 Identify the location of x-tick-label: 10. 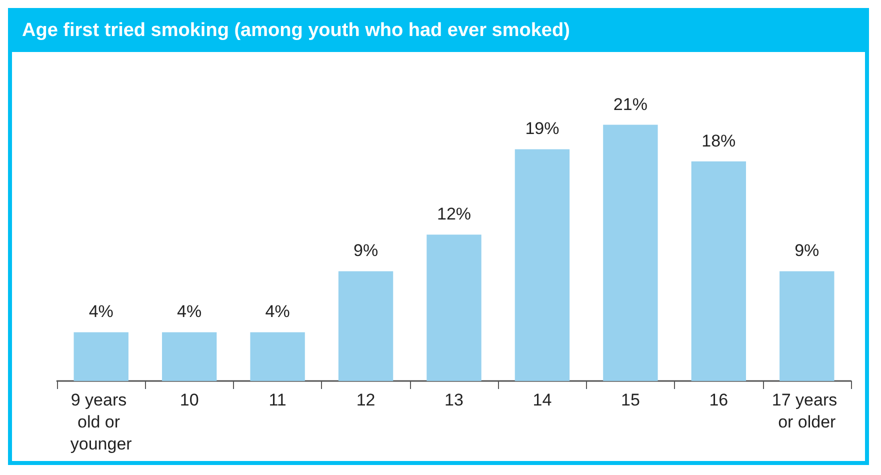
(189, 400).